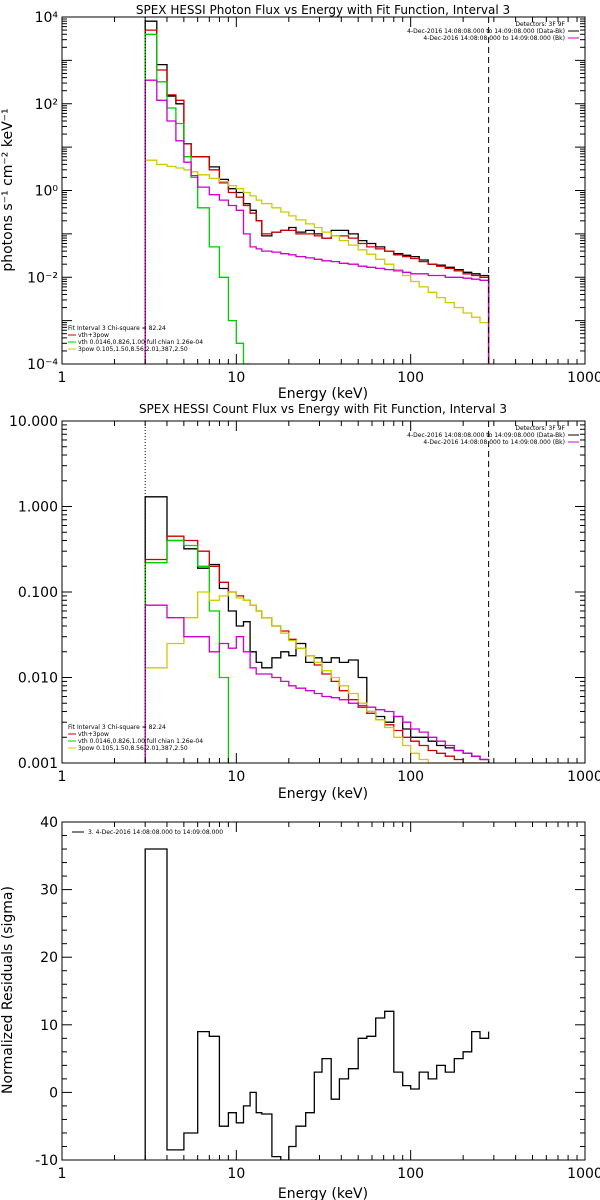 The width and height of the screenshot is (600, 1200). What do you see at coordinates (8, 990) in the screenshot?
I see `residuals-ylabel: Normalized Residuals (sigma)` at bounding box center [8, 990].